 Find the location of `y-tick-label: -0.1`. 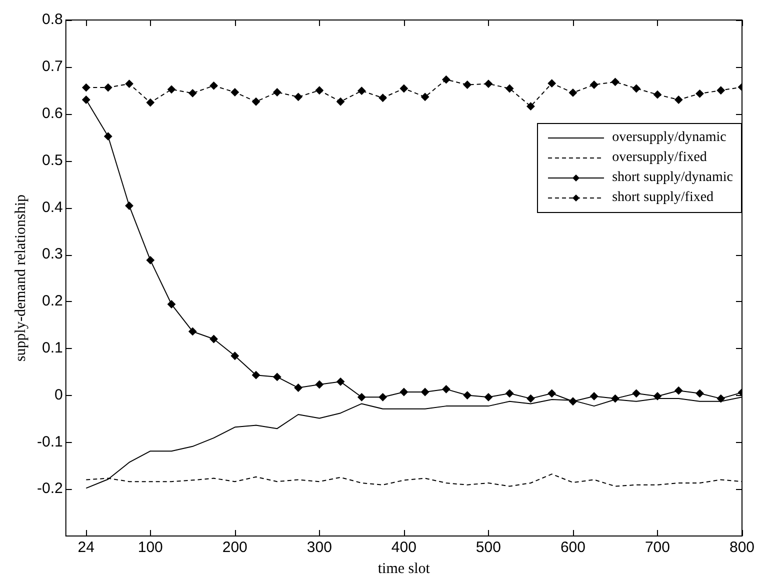

y-tick-label: -0.1 is located at coordinates (49, 441).